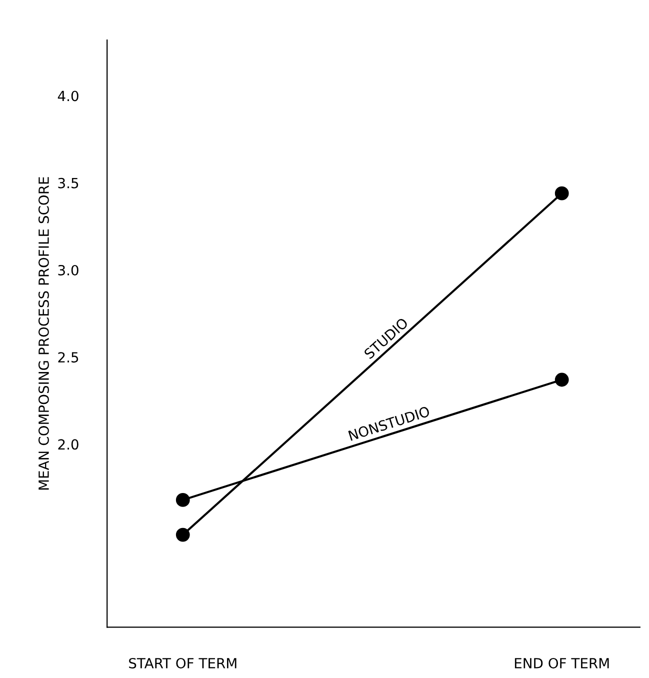 The image size is (649, 678). I want to click on y-axis-title: MEAN COMPOSING PROCESS PROFILE SCORE, so click(43, 333).